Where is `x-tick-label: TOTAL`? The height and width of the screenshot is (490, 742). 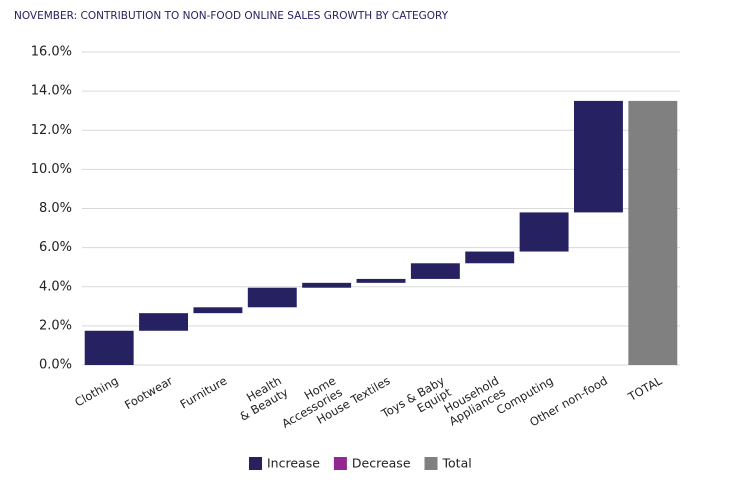 x-tick-label: TOTAL is located at coordinates (645, 388).